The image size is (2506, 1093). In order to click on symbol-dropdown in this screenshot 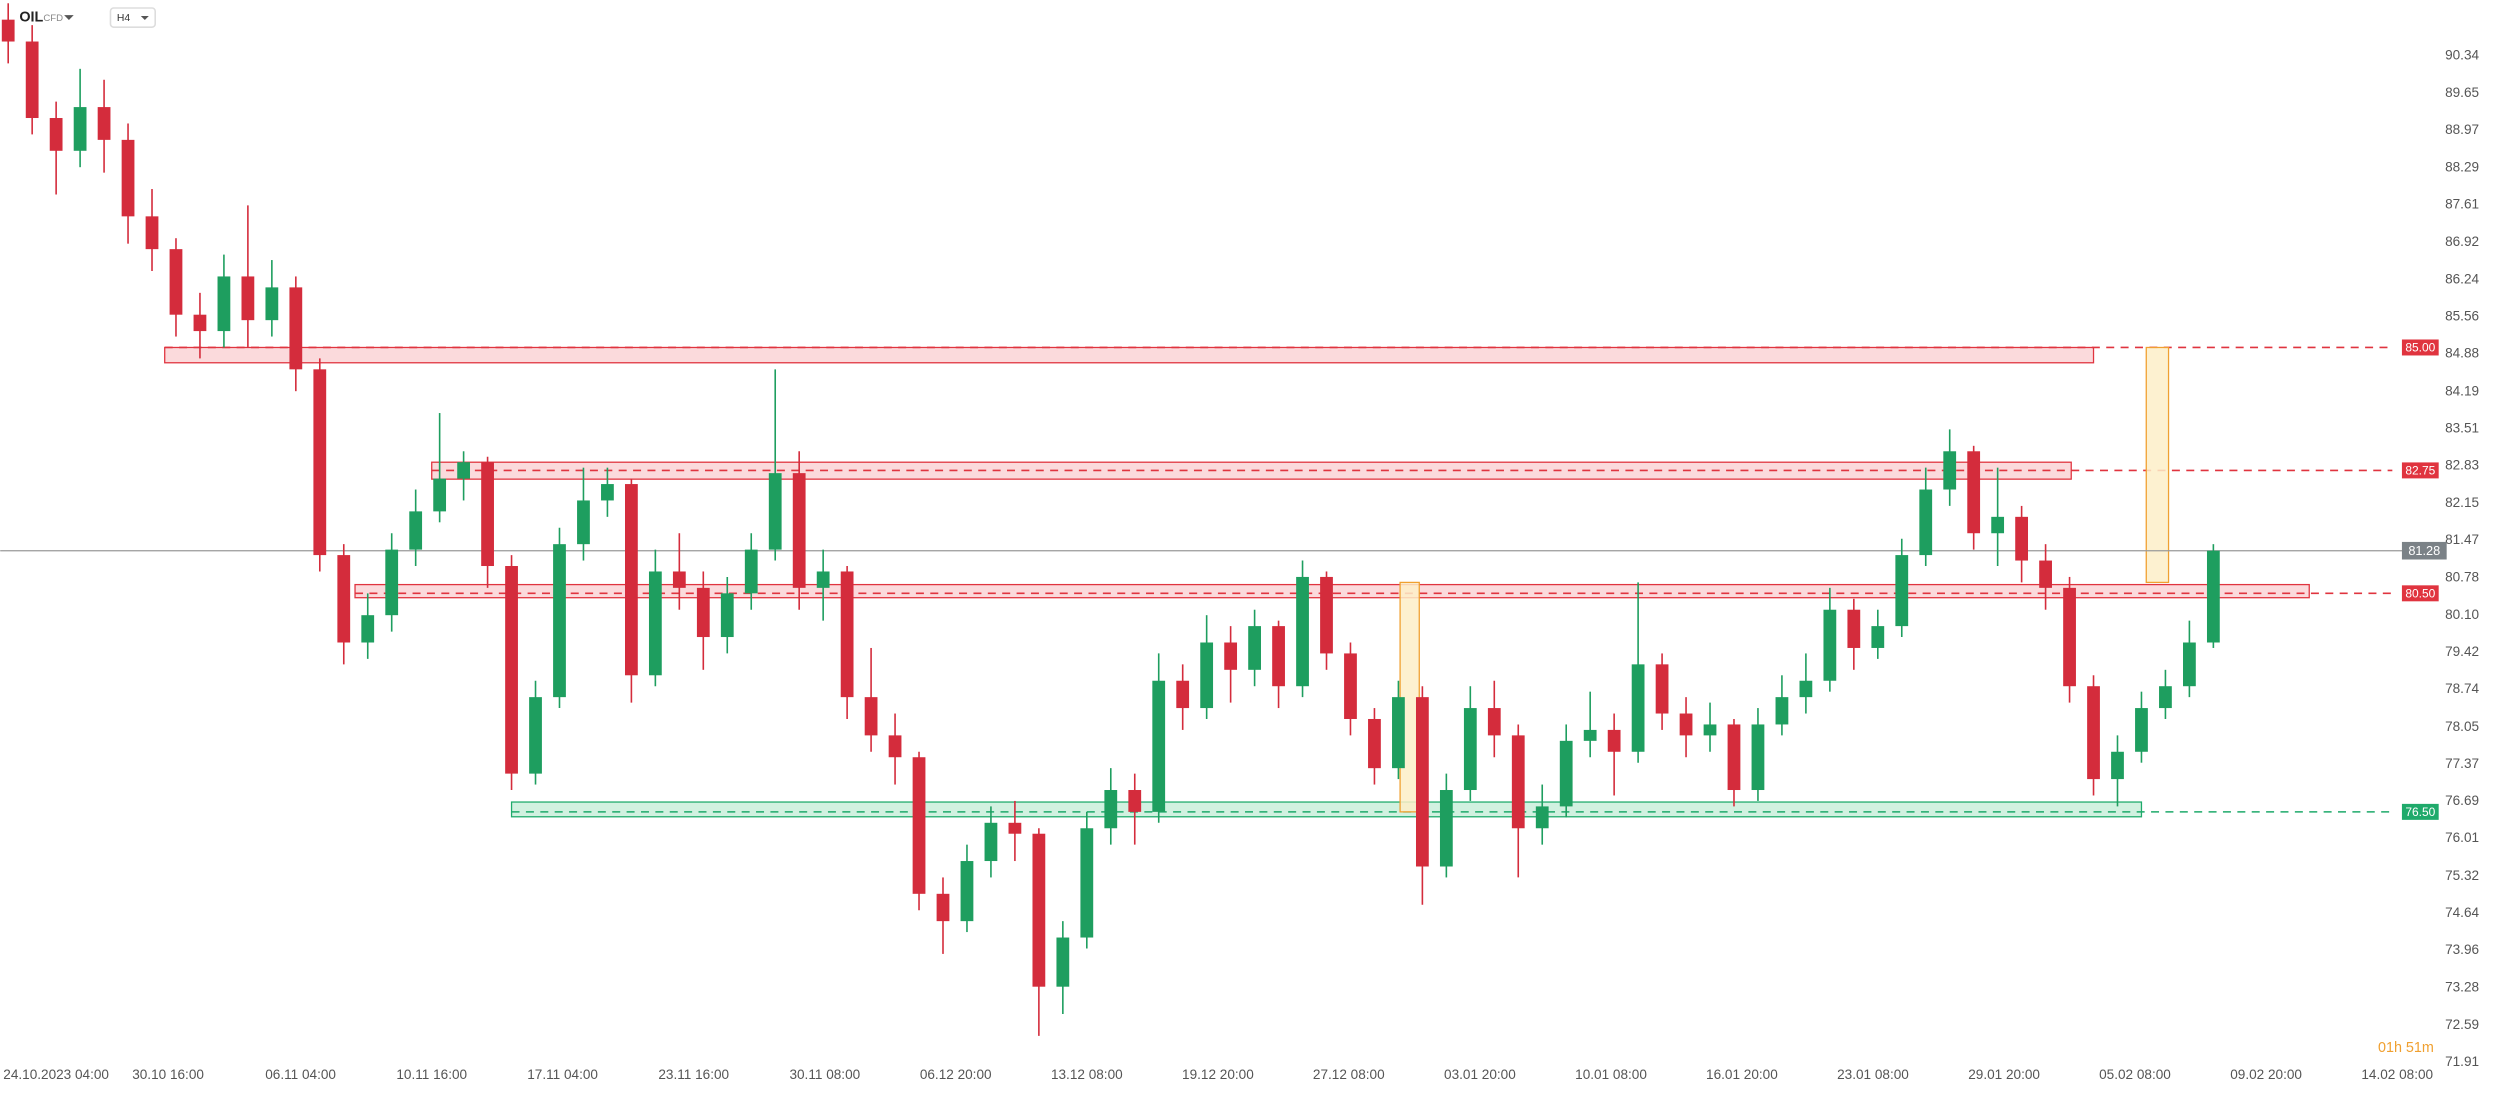, I will do `click(69, 17)`.